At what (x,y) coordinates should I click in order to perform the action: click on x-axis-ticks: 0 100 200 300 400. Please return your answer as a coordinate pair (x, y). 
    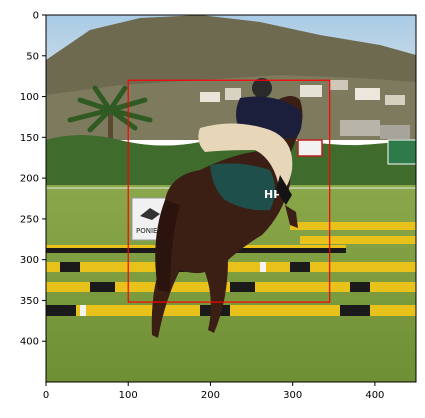
    Looking at the image, I should click on (213, 391).